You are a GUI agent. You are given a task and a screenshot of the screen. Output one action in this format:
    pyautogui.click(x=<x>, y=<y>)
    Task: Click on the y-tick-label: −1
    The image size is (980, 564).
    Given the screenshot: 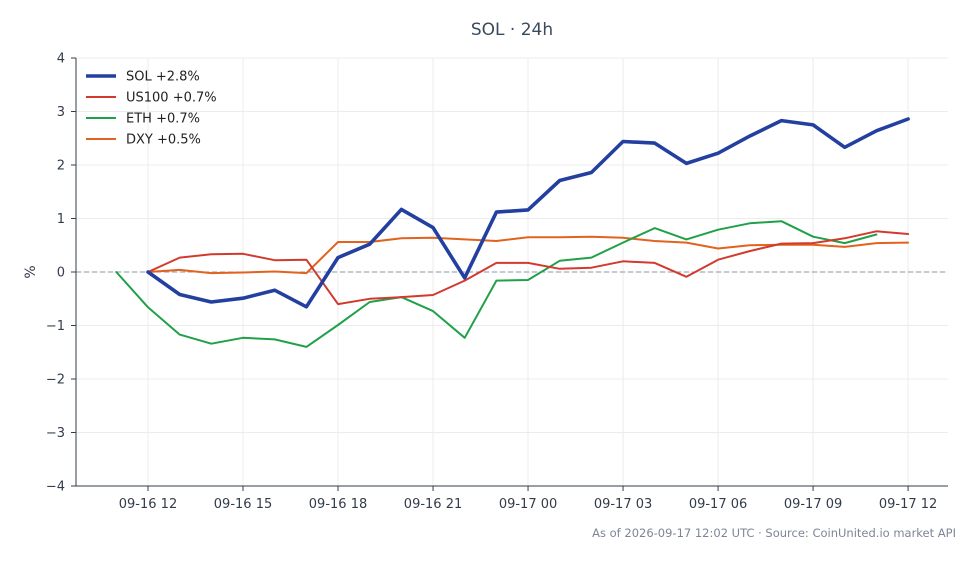 What is the action you would take?
    pyautogui.click(x=55, y=326)
    